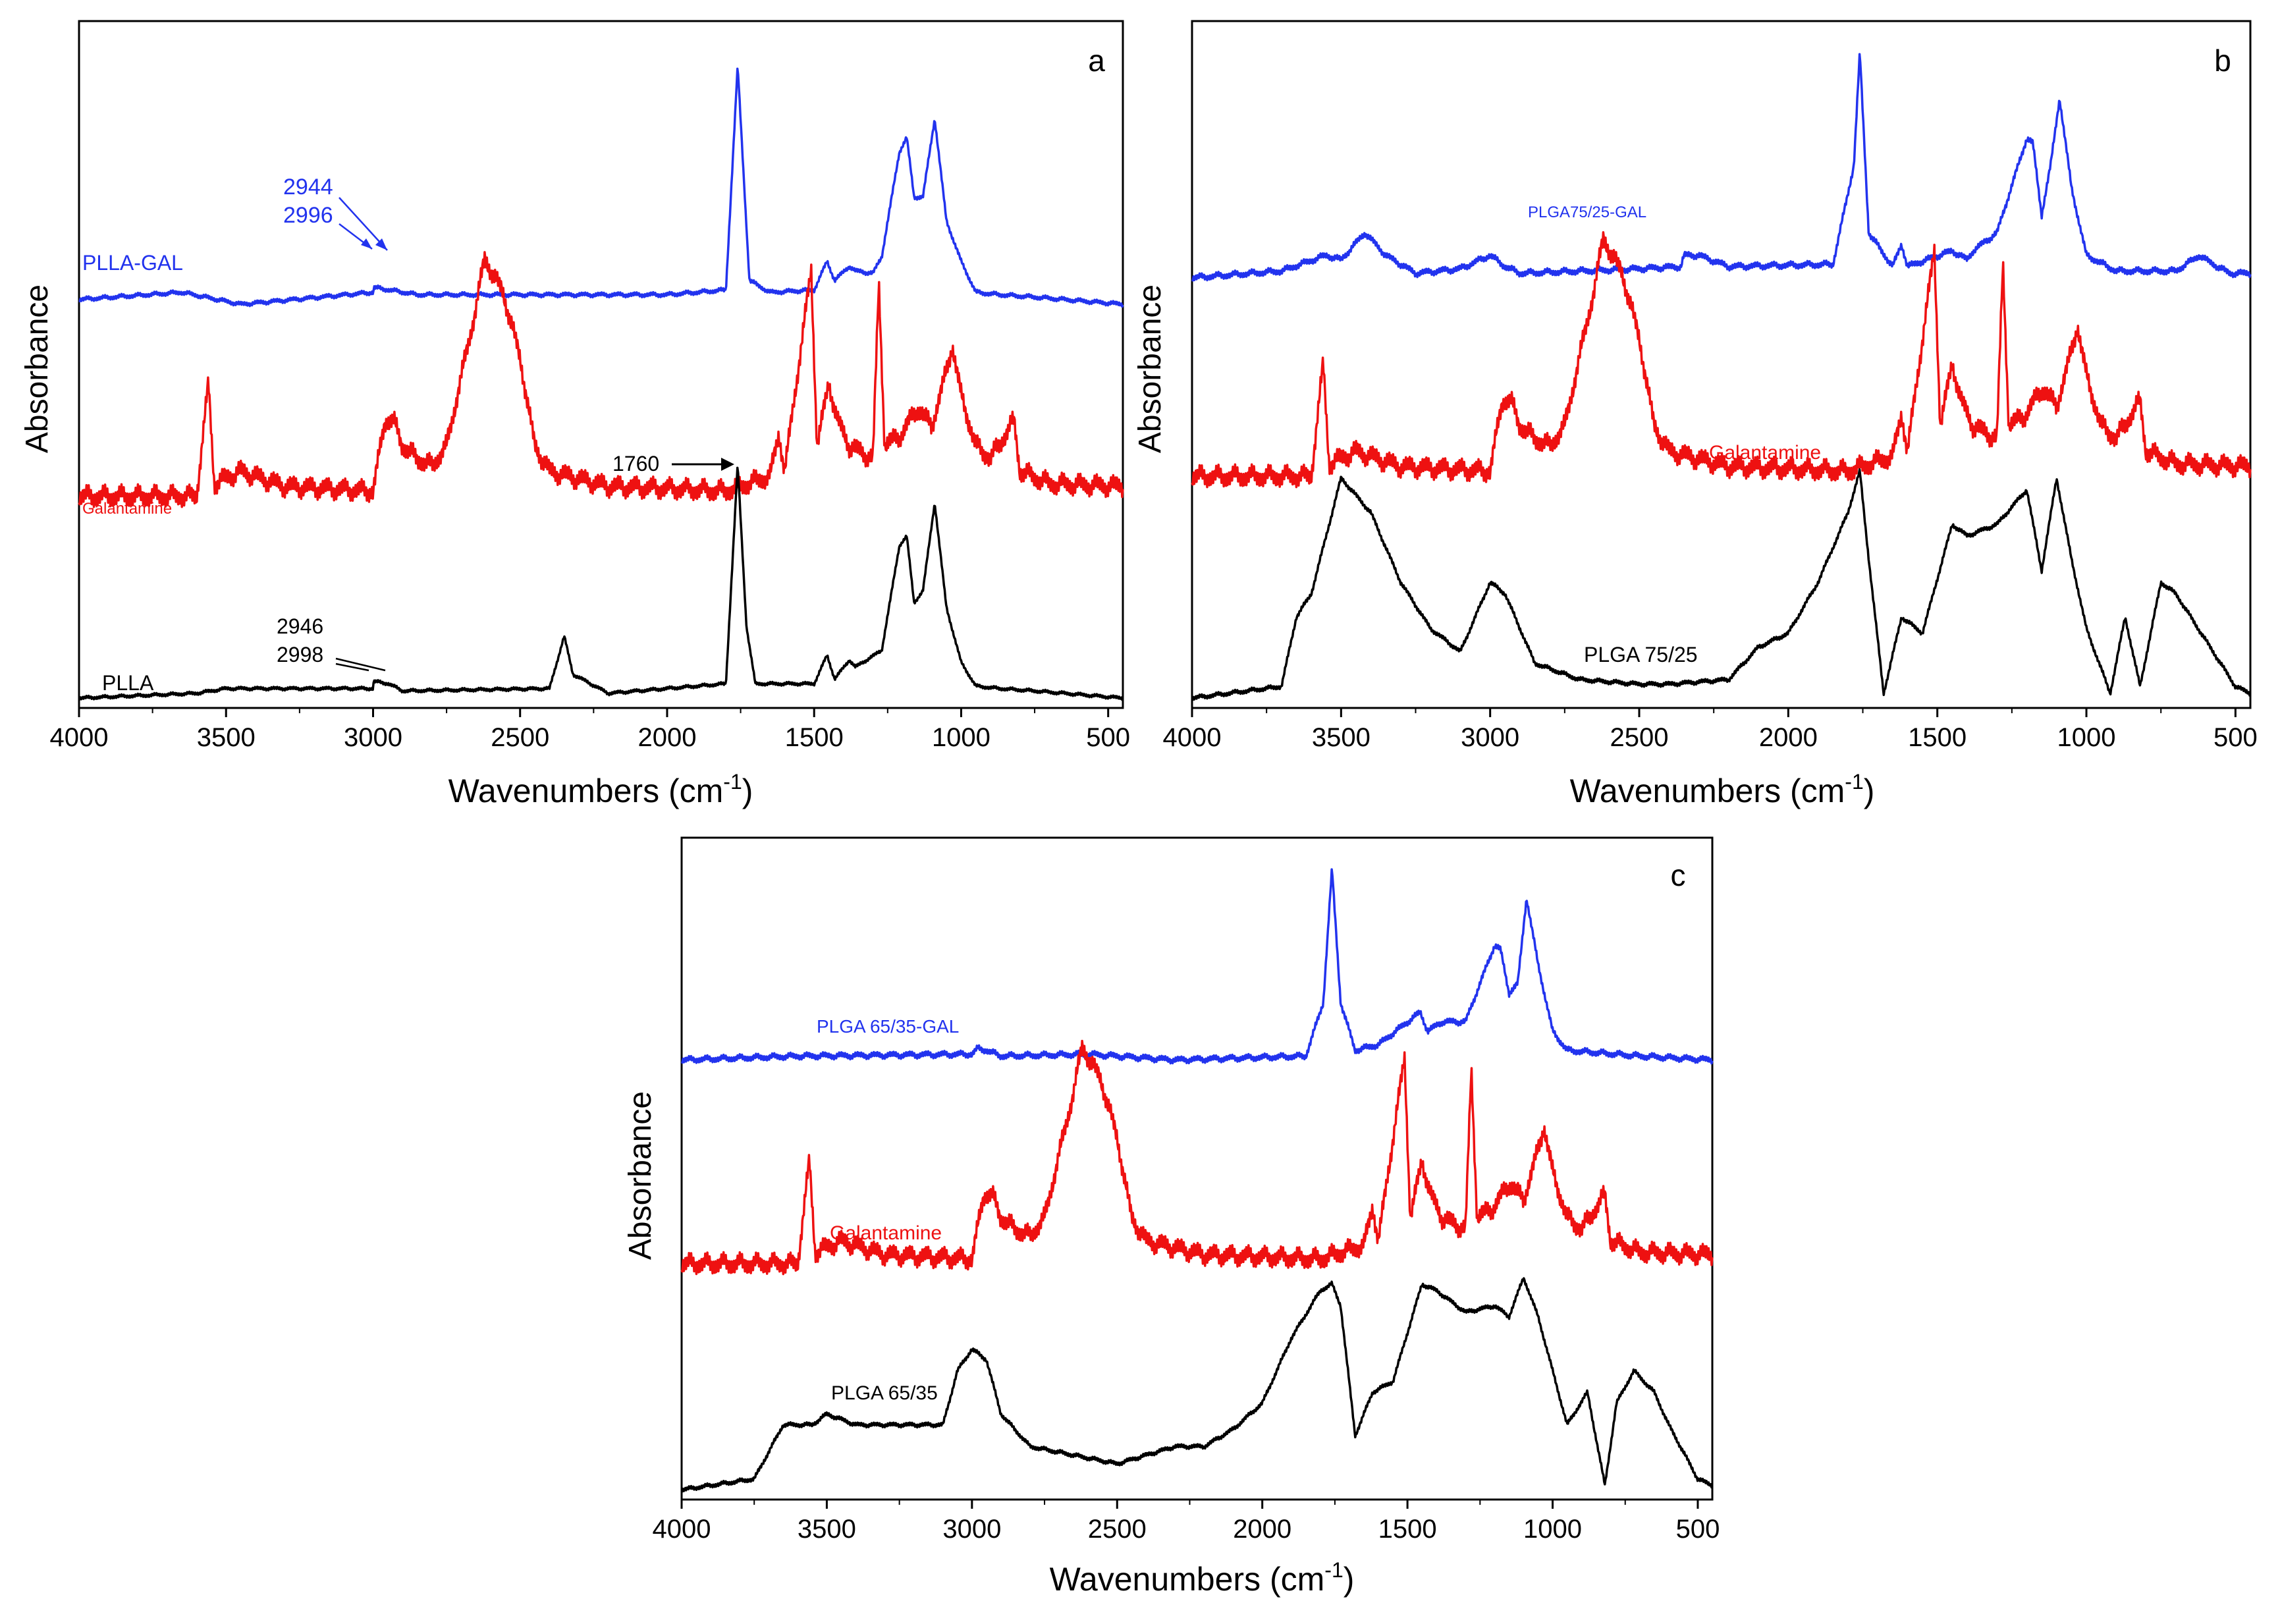  I want to click on annotation-2946: 2946, so click(300, 626).